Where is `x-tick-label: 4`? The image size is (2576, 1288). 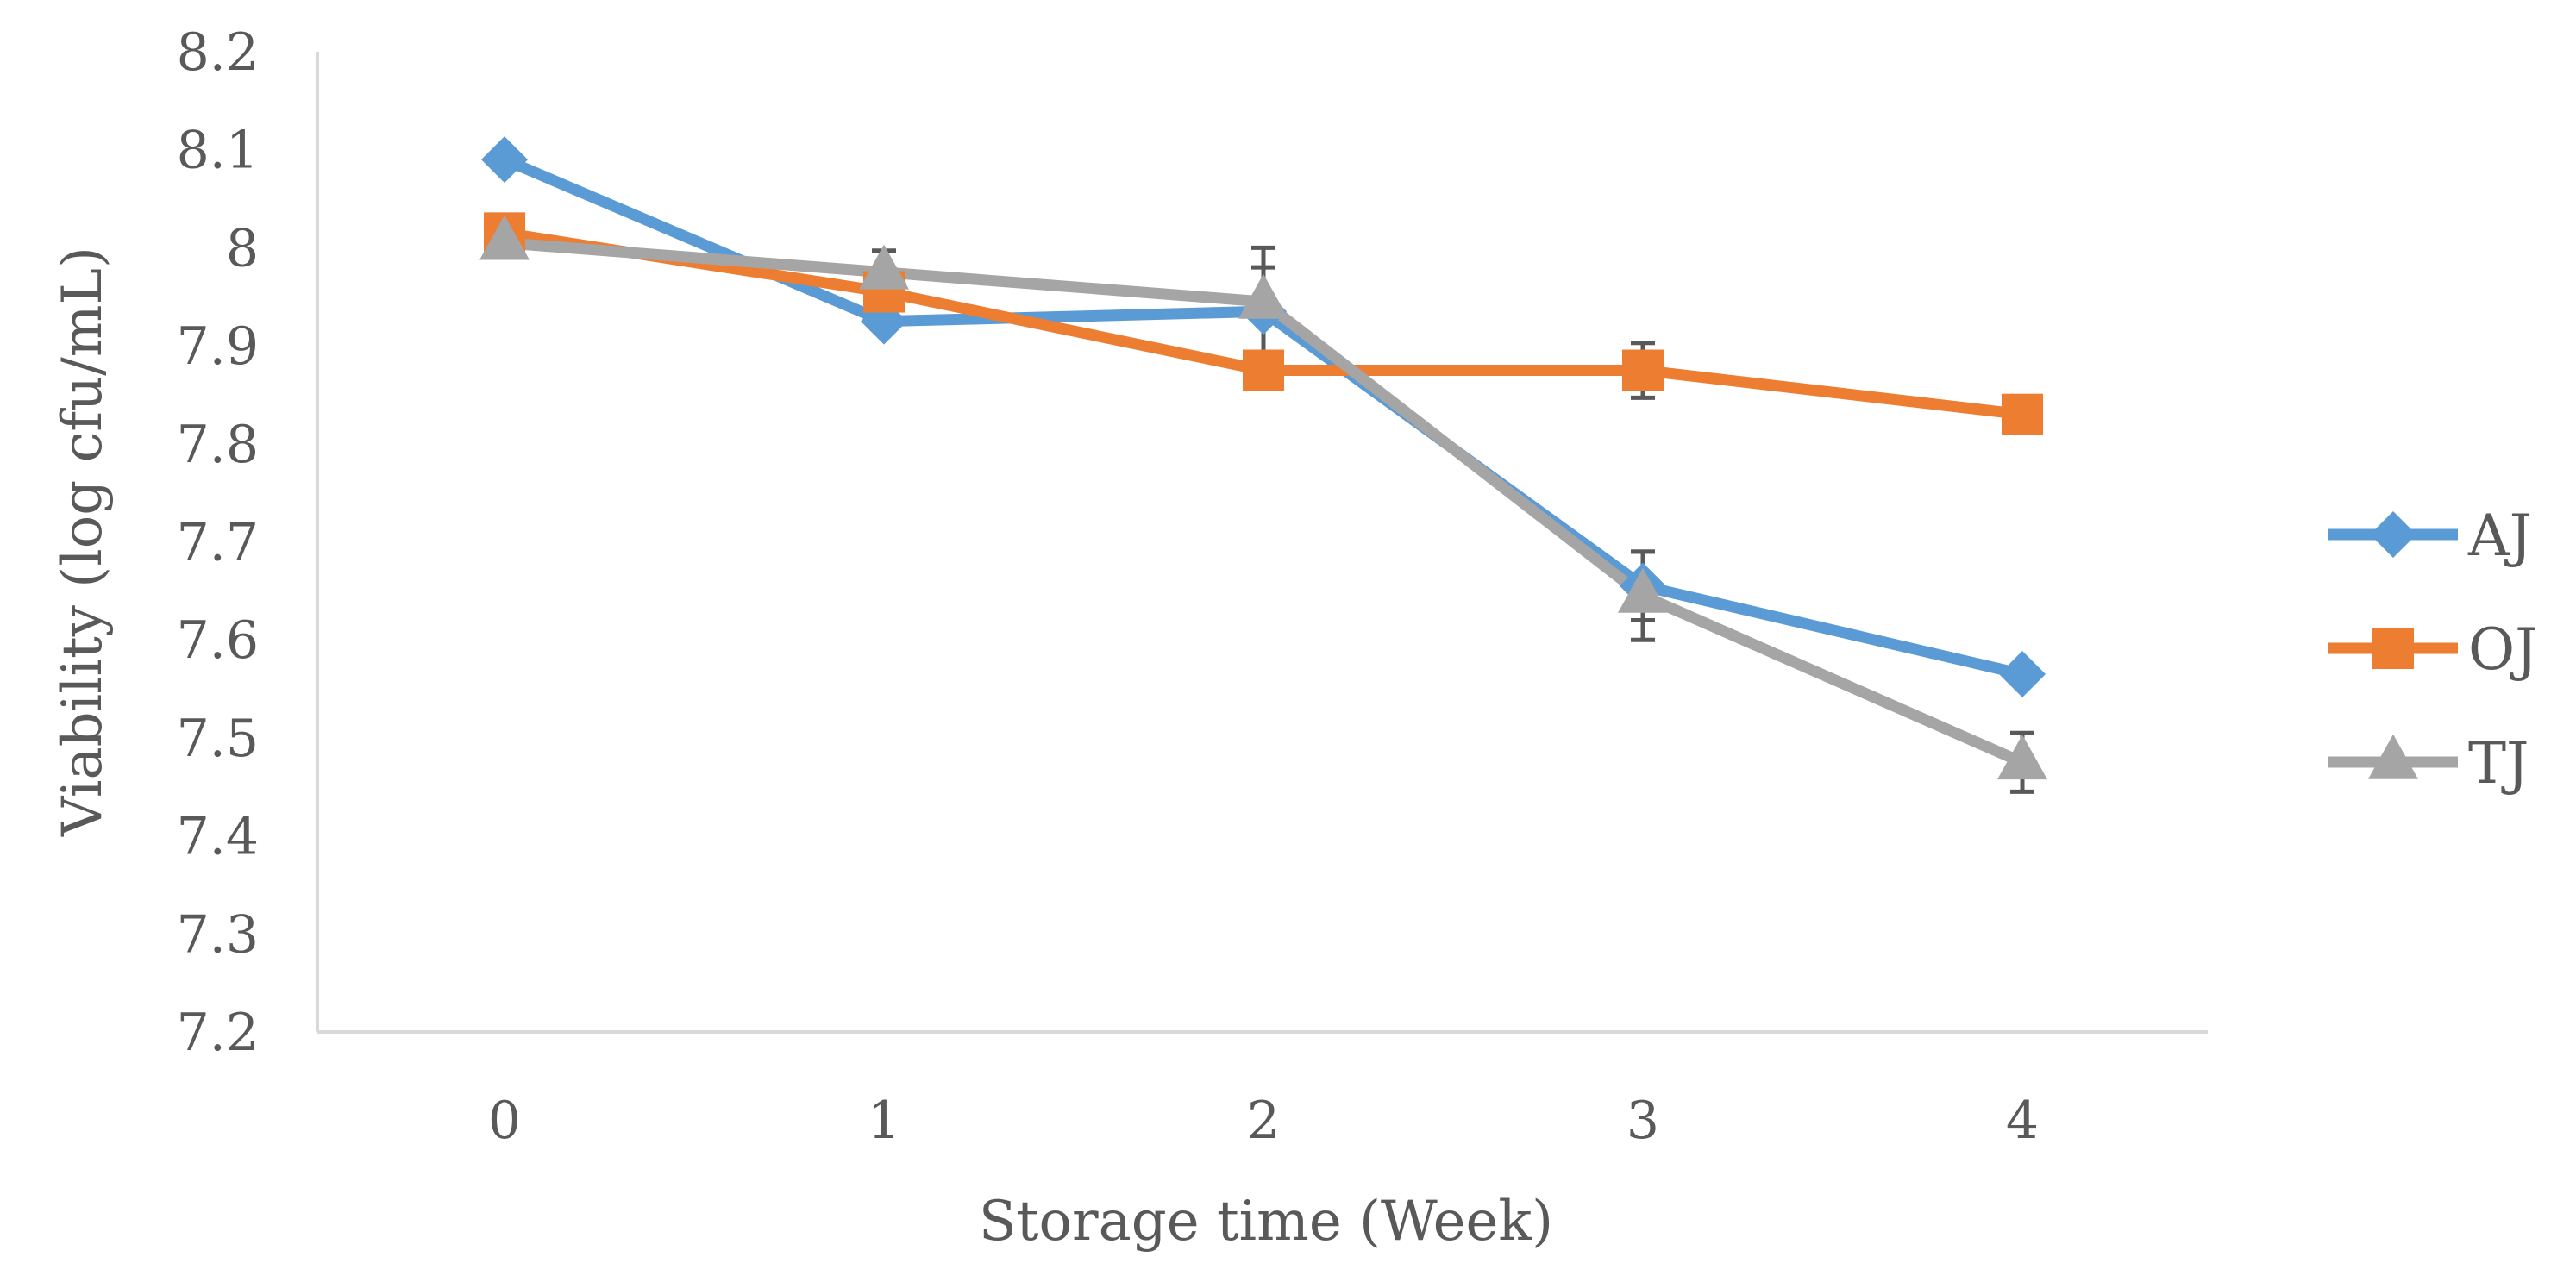
x-tick-label: 4 is located at coordinates (2022, 1121).